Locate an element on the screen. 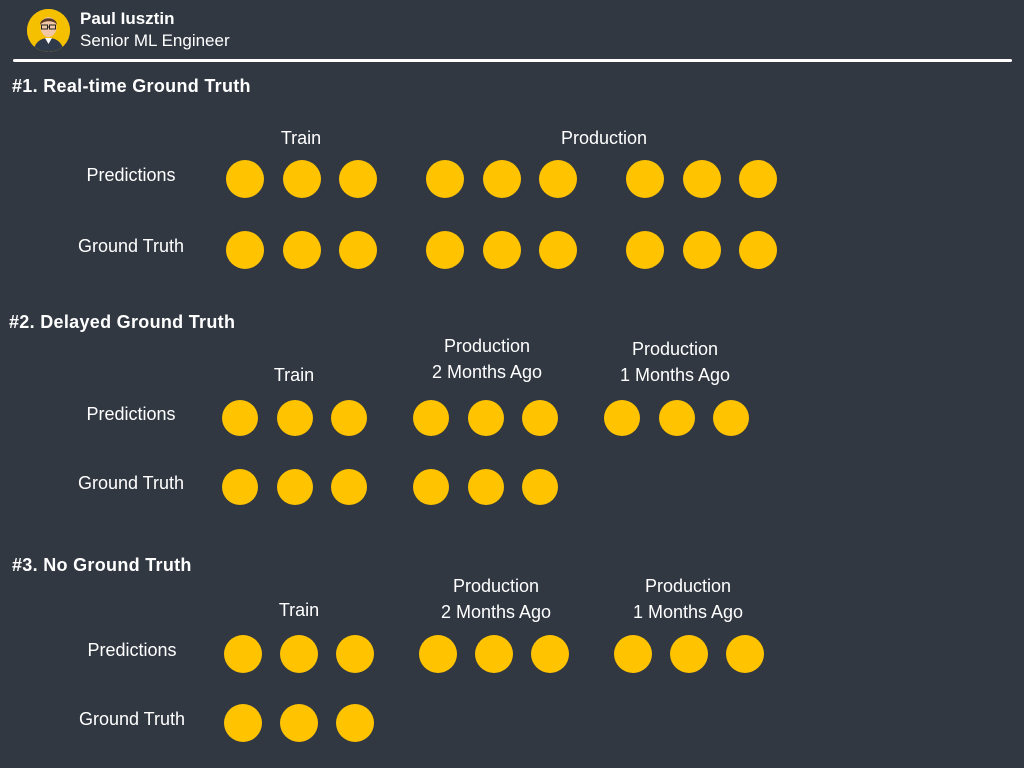 Image resolution: width=1024 pixels, height=768 pixels. section-2-col-production-1-month: Production 1 Months Ago is located at coordinates (675, 362).